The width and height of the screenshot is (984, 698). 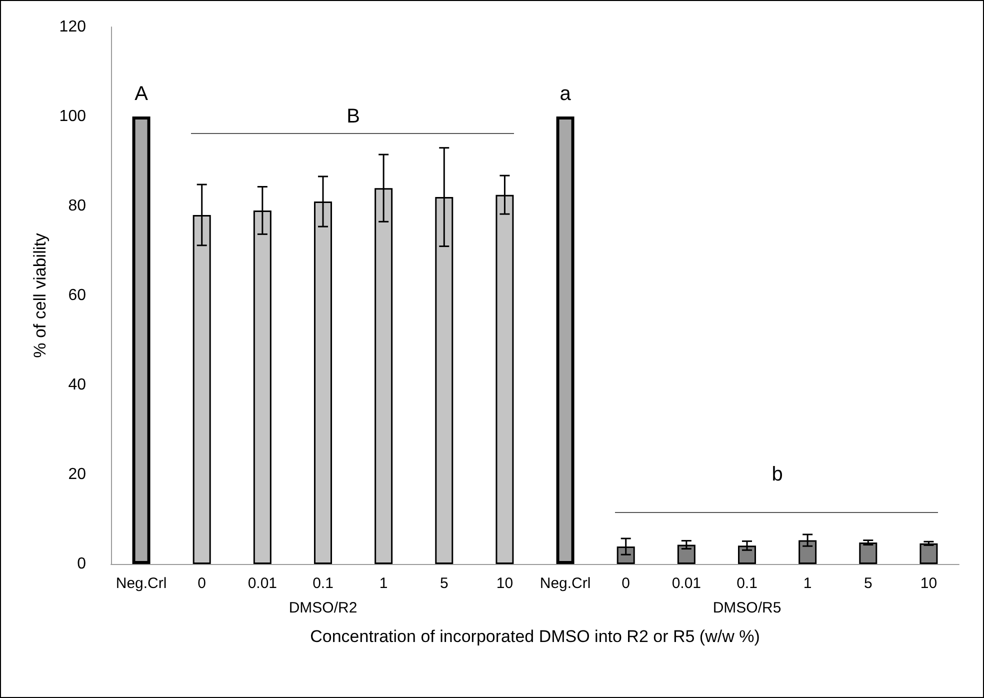 I want to click on annotation: a, so click(x=566, y=94).